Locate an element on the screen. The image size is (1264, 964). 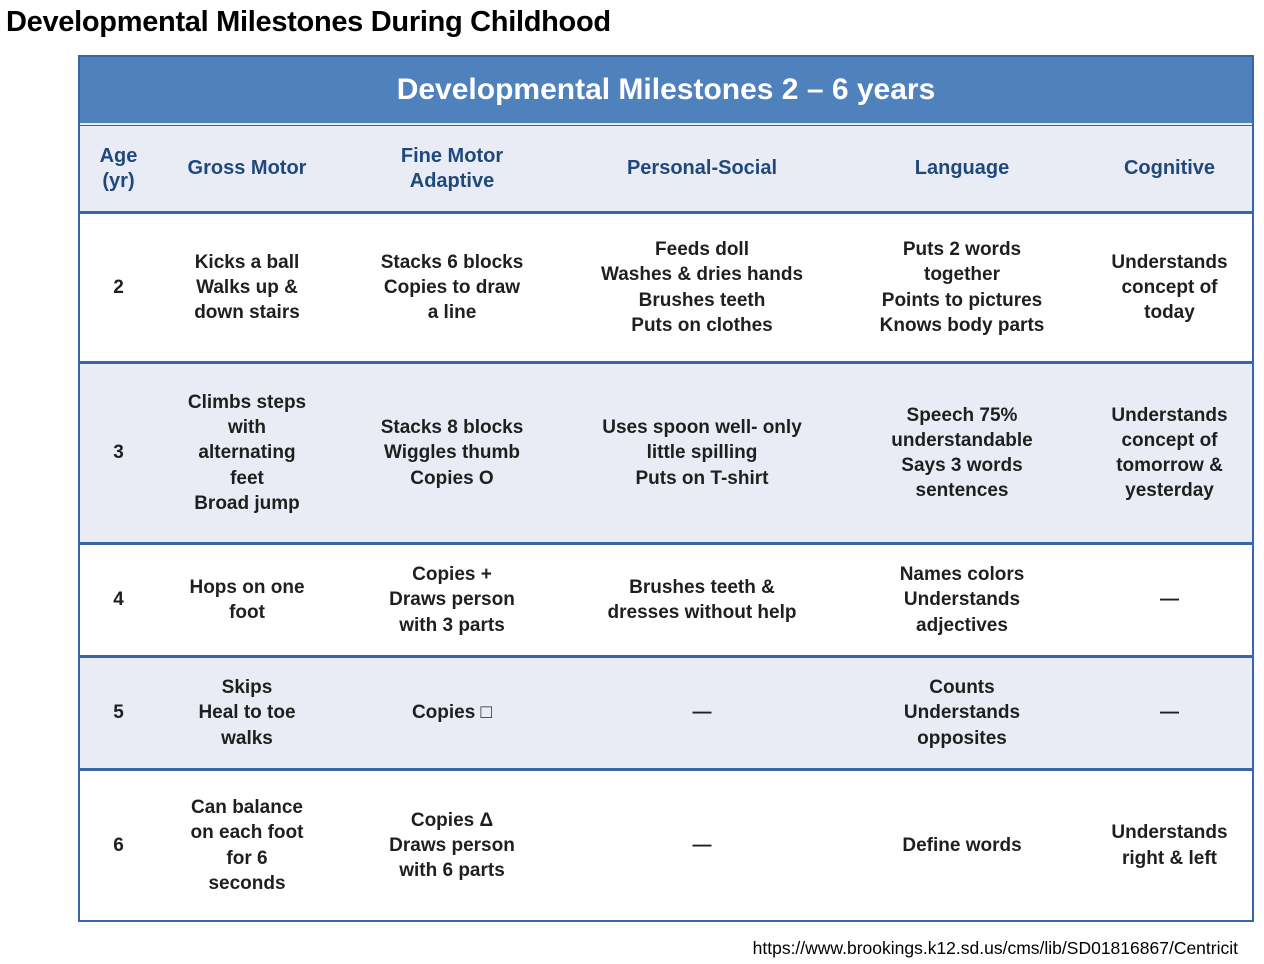
column-header-gross-motor: Gross Motor is located at coordinates (247, 168).